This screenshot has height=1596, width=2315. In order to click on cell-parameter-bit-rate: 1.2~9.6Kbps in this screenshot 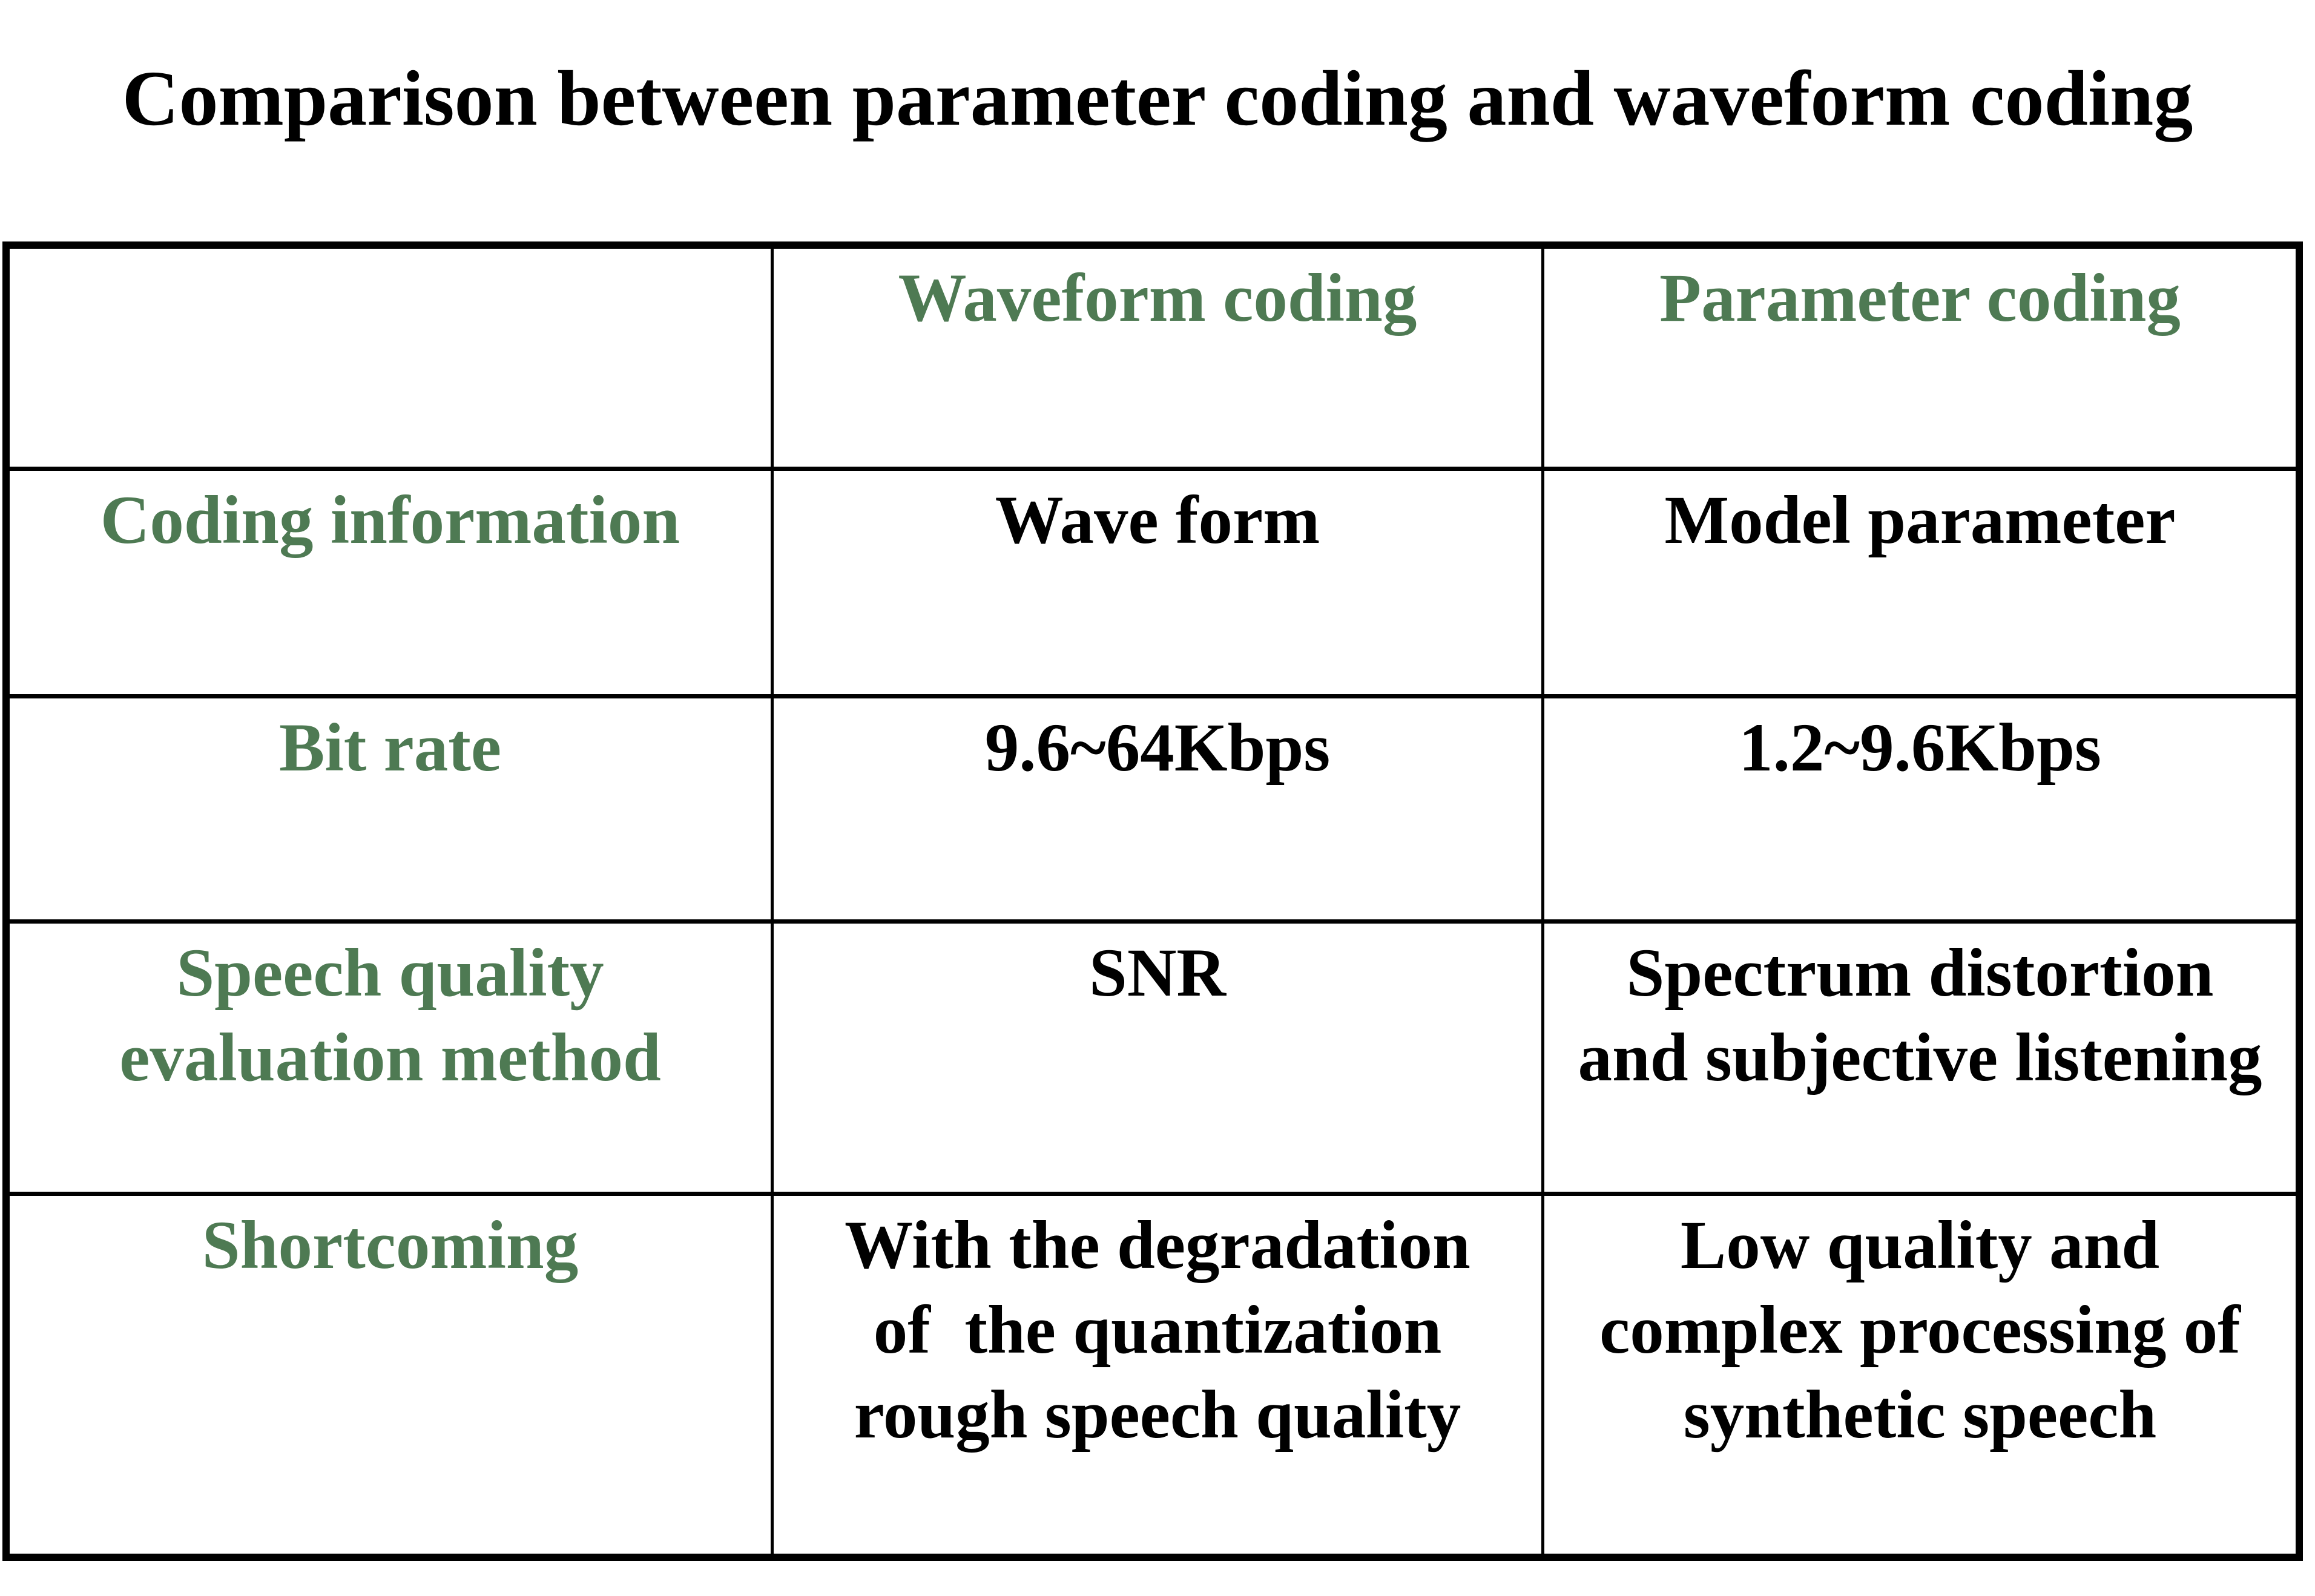, I will do `click(1918, 808)`.